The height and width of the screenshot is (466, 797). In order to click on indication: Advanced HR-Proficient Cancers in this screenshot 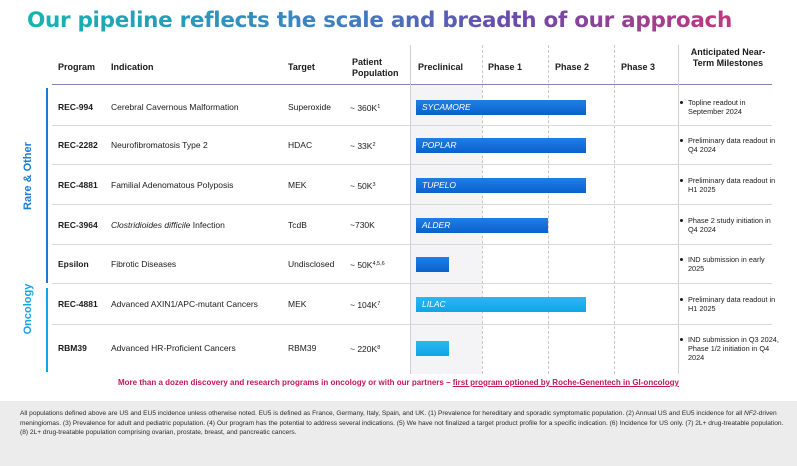, I will do `click(173, 348)`.